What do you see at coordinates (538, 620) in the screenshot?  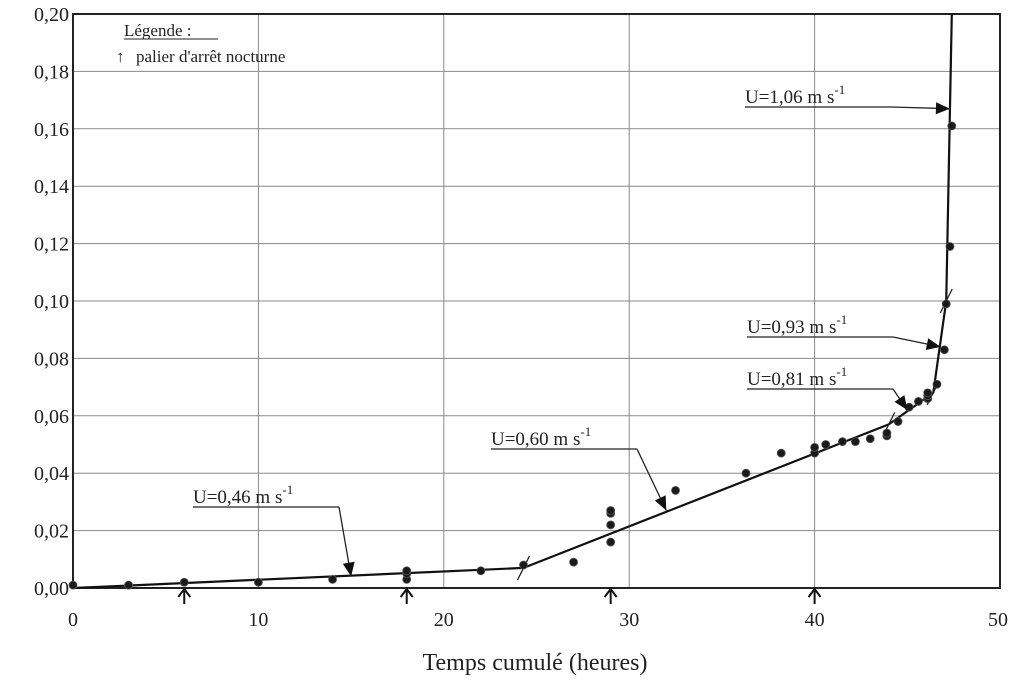 I see `x-axis-ticks: 0 10 20 30 40 50` at bounding box center [538, 620].